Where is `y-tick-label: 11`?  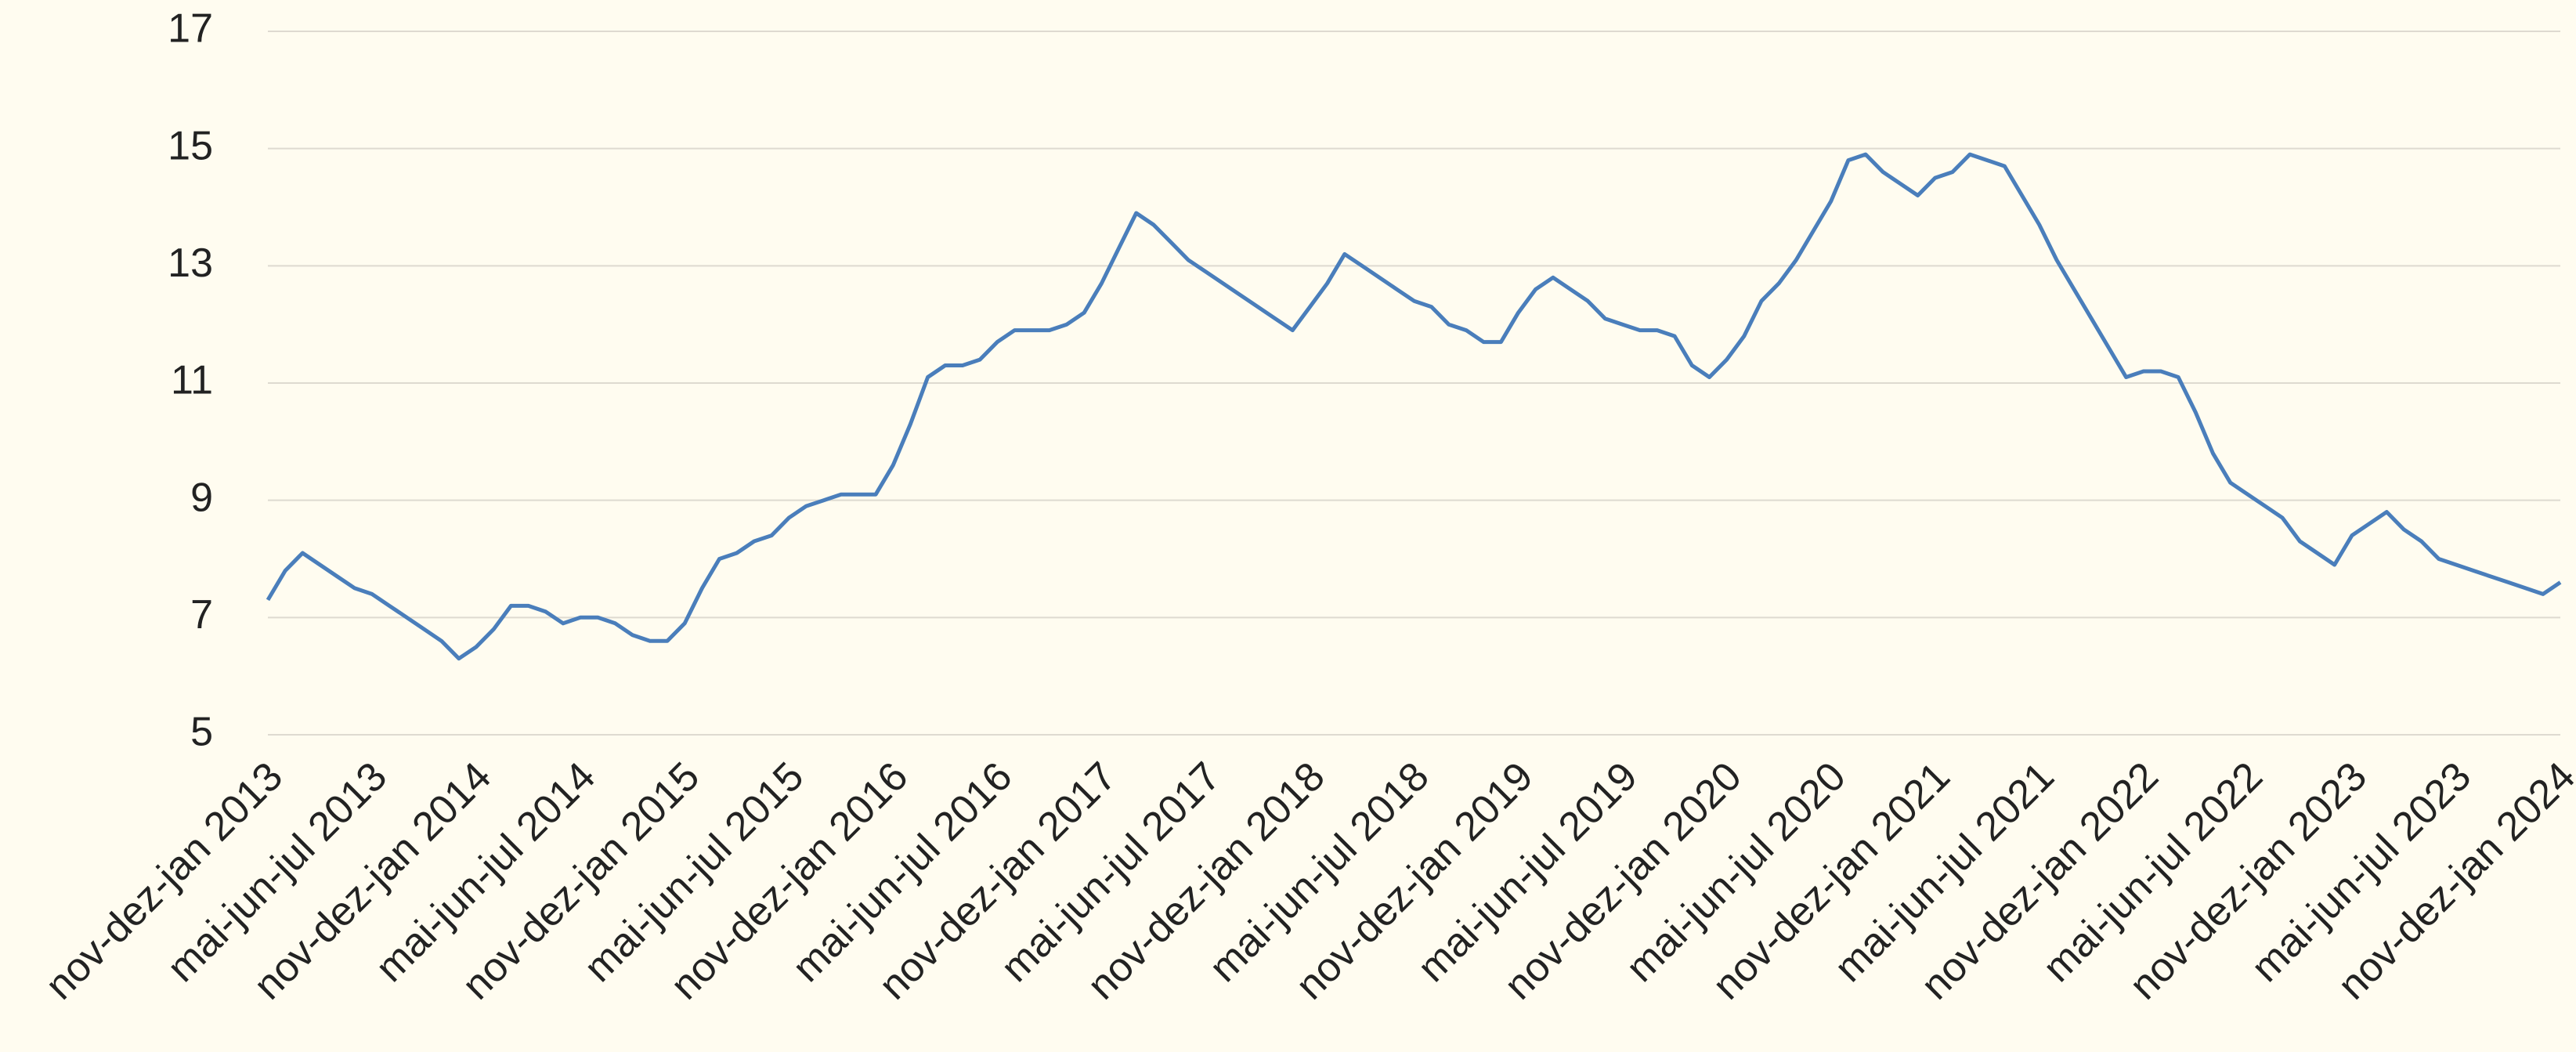
y-tick-label: 11 is located at coordinates (192, 380).